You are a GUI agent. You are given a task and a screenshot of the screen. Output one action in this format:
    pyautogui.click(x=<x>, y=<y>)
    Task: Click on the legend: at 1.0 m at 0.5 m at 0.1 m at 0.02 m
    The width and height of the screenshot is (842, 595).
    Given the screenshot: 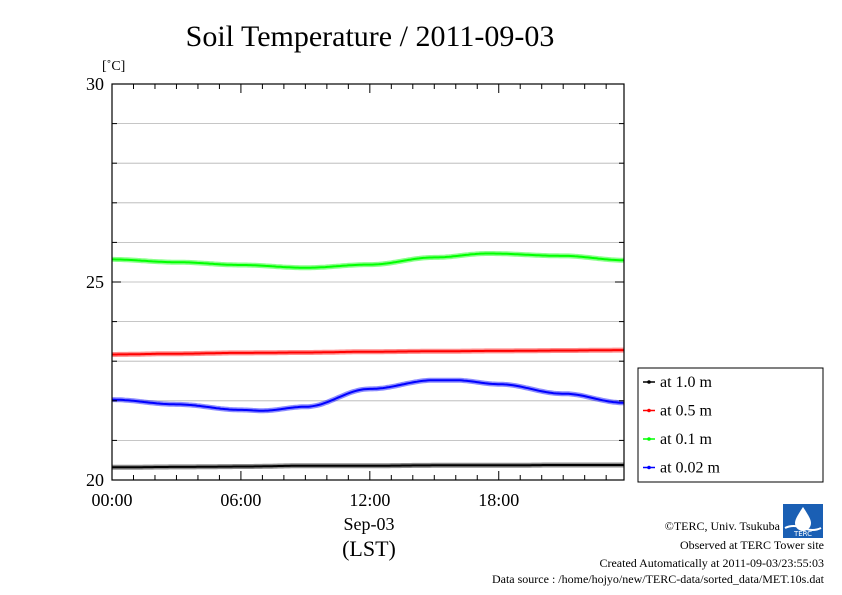 What is the action you would take?
    pyautogui.click(x=730, y=425)
    